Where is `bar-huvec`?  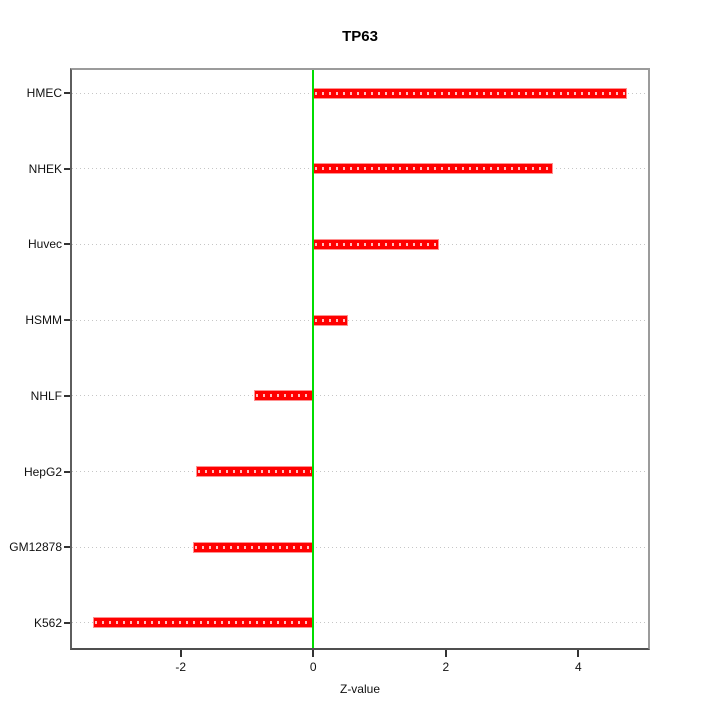 bar-huvec is located at coordinates (376, 244).